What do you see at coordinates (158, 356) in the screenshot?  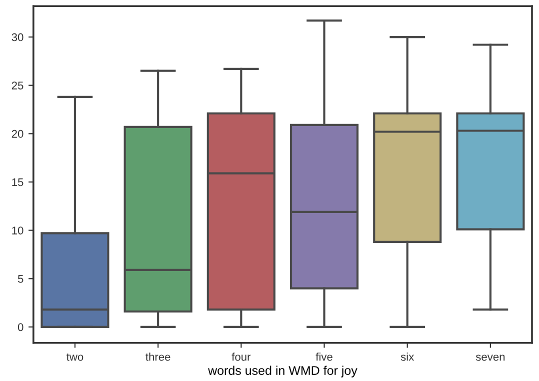 I see `x-tick-label: three` at bounding box center [158, 356].